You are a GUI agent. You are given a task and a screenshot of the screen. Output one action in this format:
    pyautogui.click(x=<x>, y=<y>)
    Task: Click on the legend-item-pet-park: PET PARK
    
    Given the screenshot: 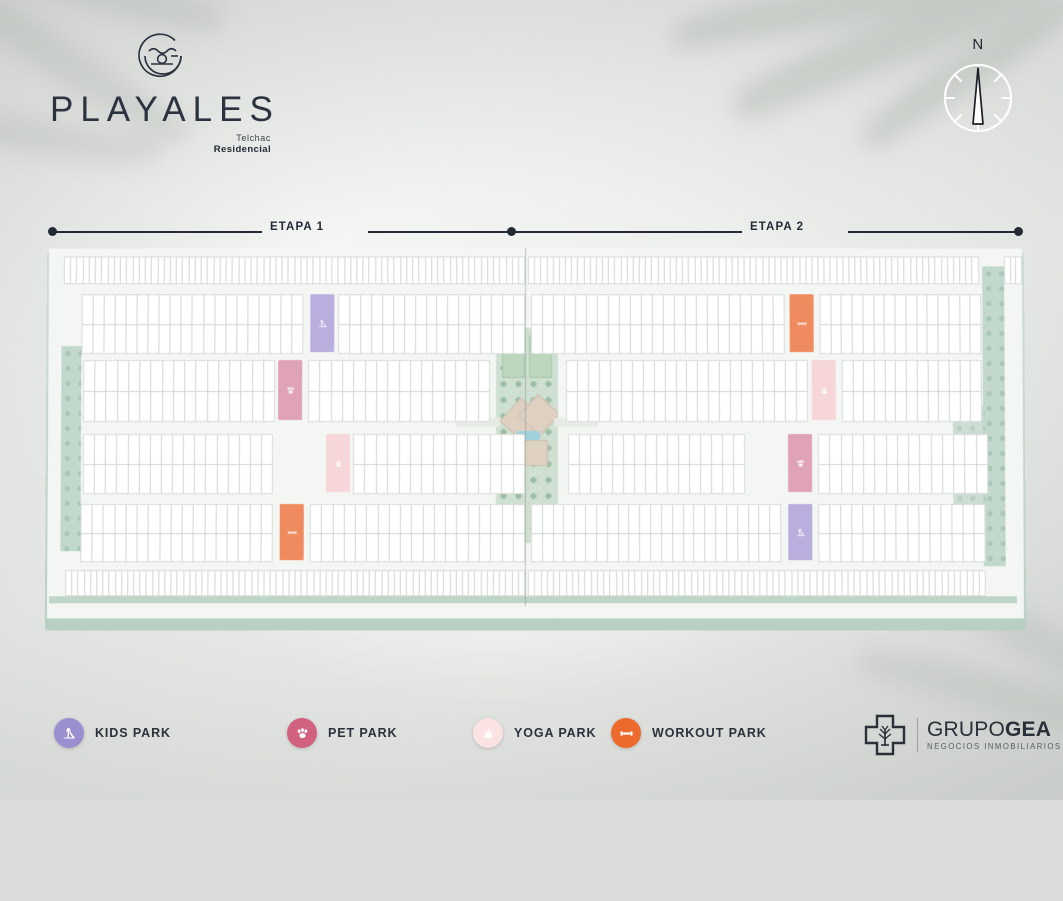 What is the action you would take?
    pyautogui.click(x=342, y=733)
    